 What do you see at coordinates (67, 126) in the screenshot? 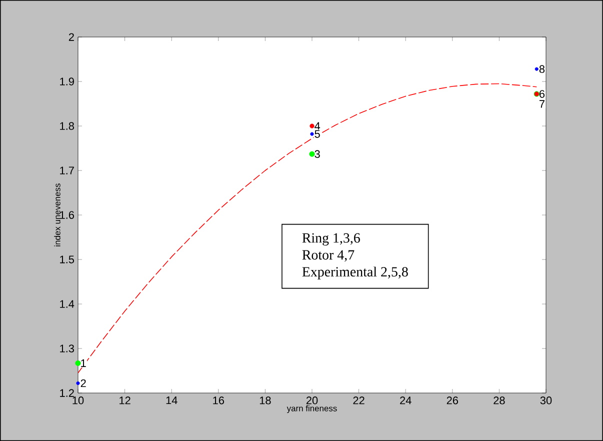
I see `y-tick-label: 1.8` at bounding box center [67, 126].